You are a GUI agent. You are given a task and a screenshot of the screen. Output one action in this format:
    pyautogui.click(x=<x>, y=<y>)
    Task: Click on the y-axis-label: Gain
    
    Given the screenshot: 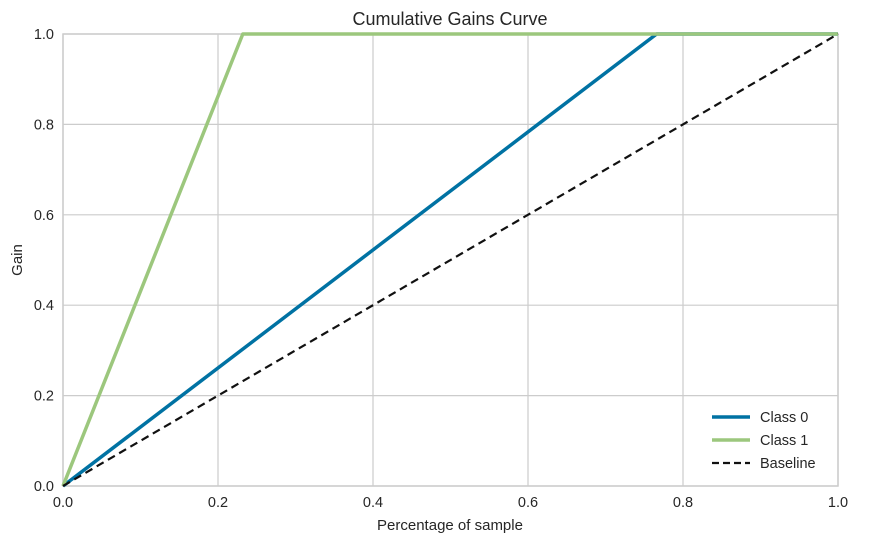 What is the action you would take?
    pyautogui.click(x=17, y=260)
    